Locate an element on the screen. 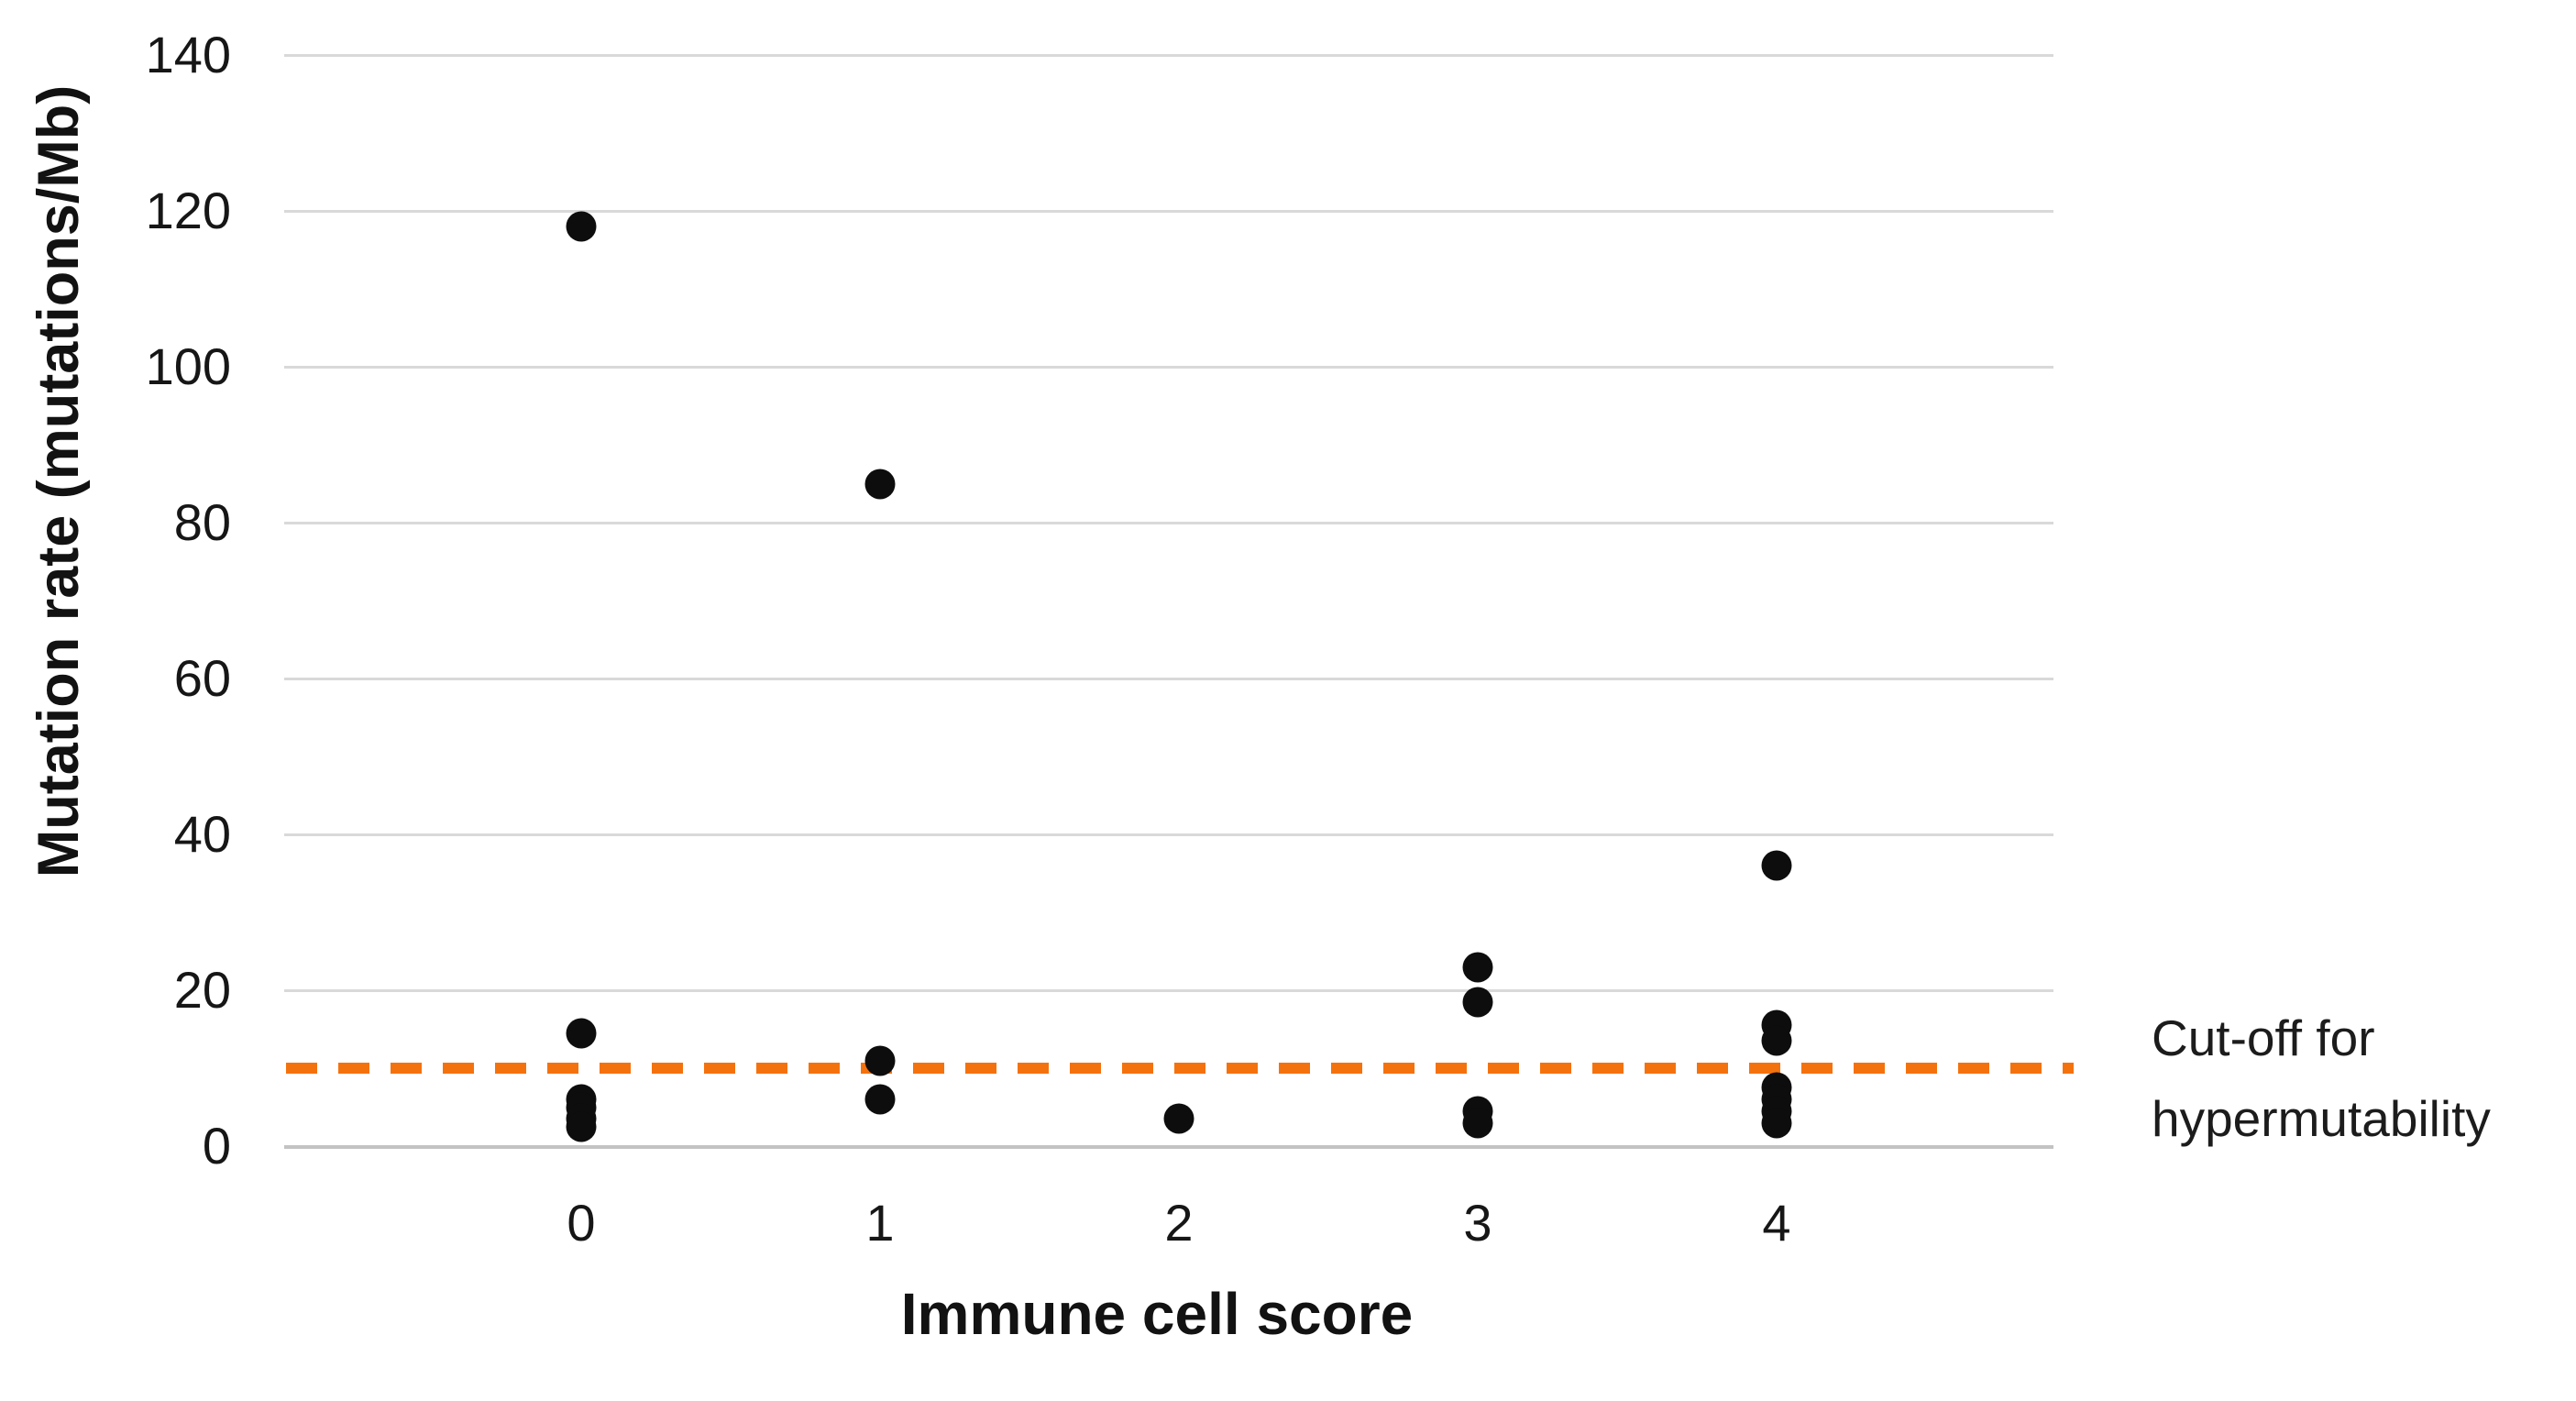 This screenshot has height=1401, width=2576. x-tick-label: 3 is located at coordinates (1477, 1223).